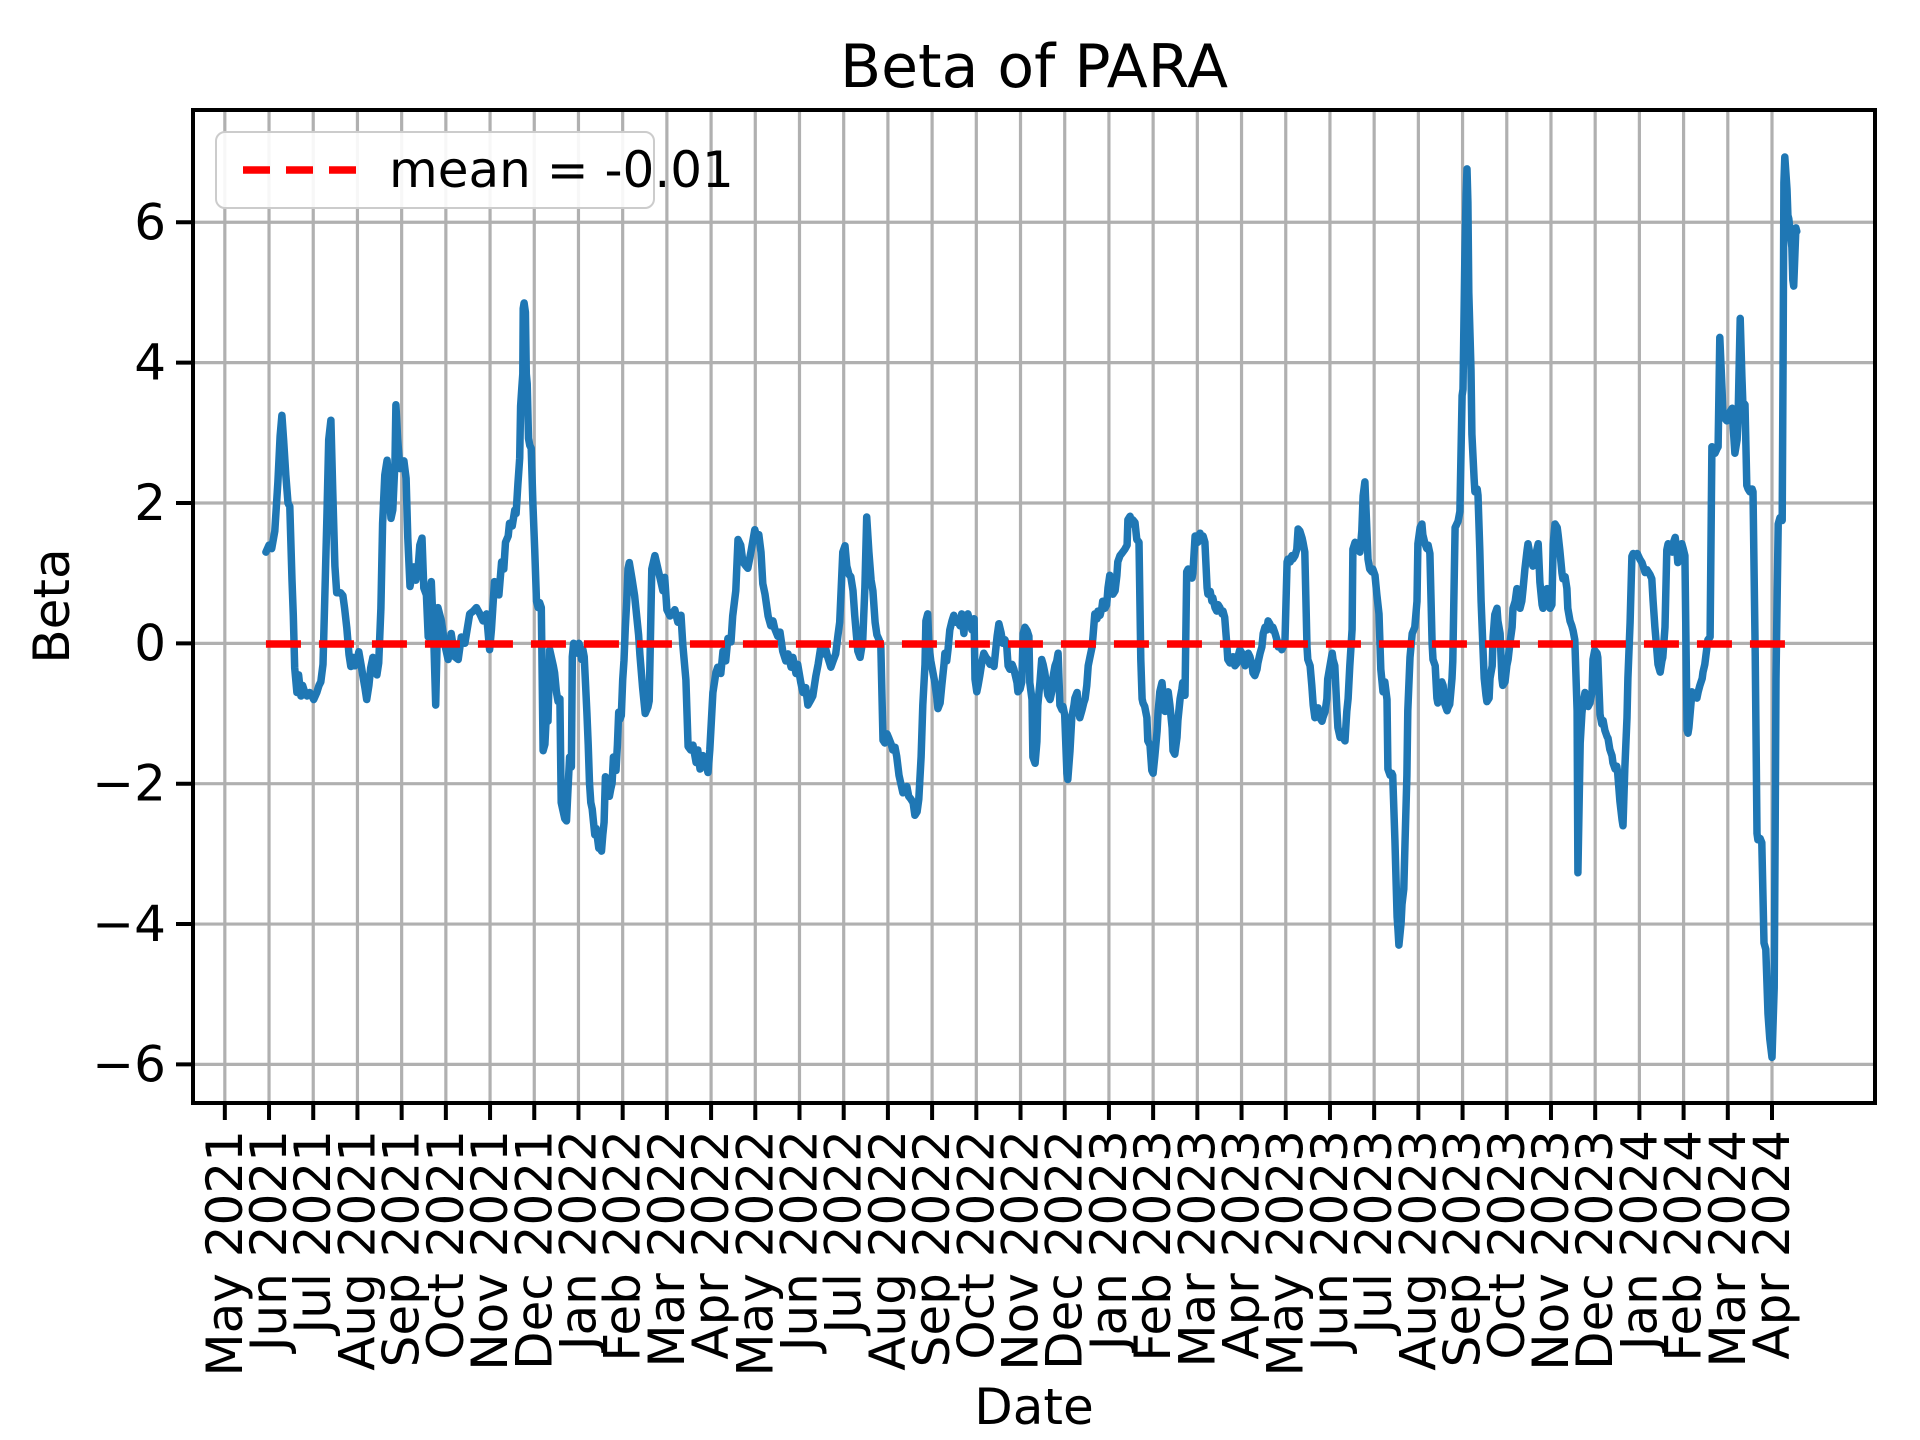 The image size is (1920, 1440). Describe the element at coordinates (129, 924) in the screenshot. I see `y-tick-label: −4` at that location.